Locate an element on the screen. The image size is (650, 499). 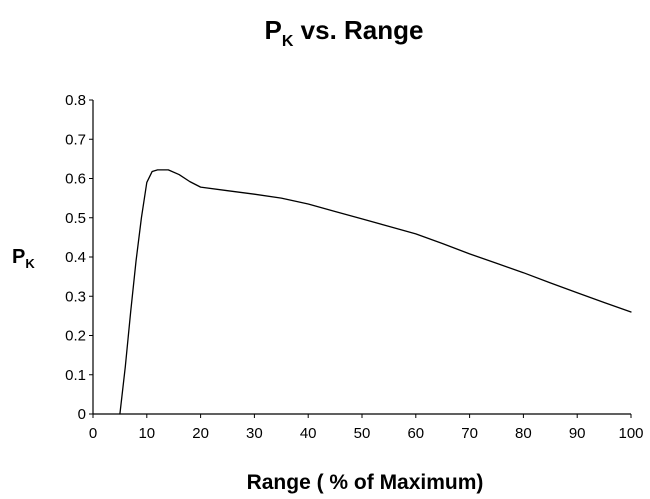
y-tick-label: 0.4 is located at coordinates (75, 257).